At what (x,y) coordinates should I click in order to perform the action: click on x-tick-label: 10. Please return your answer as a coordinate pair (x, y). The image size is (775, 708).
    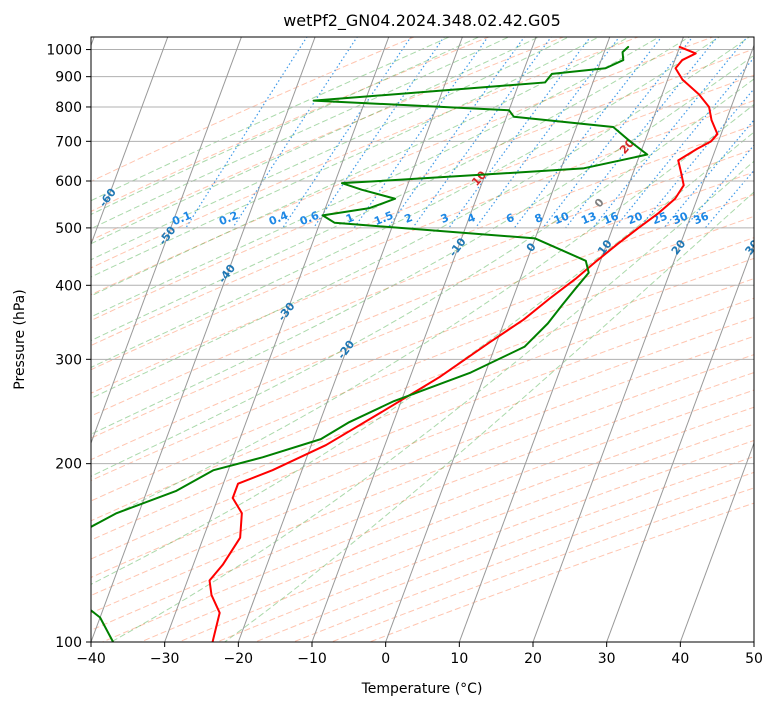
    Looking at the image, I should click on (459, 659).